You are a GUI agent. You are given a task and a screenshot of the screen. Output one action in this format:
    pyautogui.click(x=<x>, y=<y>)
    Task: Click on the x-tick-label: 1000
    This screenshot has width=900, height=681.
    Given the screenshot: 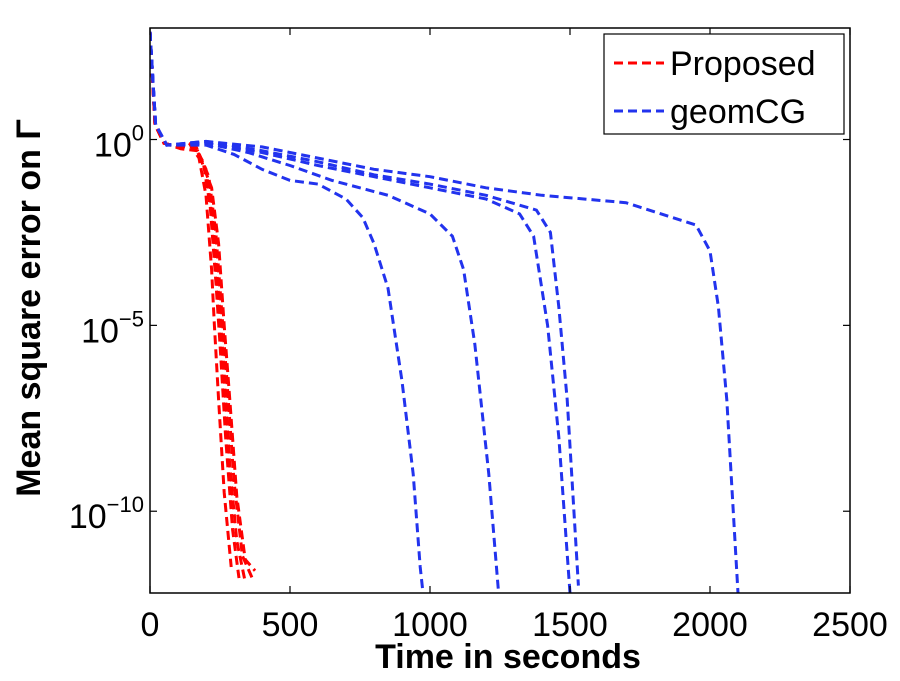 What is the action you would take?
    pyautogui.click(x=430, y=625)
    